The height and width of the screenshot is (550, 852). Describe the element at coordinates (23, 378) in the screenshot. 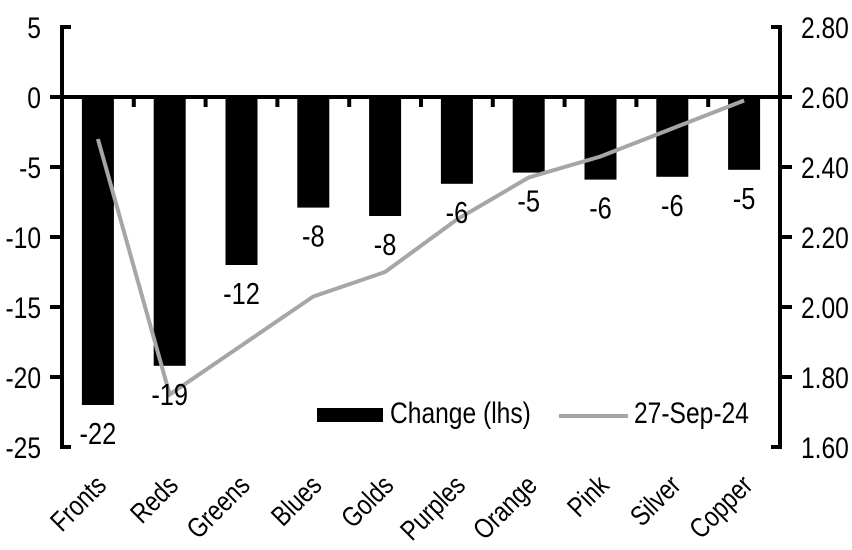

I see `left-axis-label--20: -20` at that location.